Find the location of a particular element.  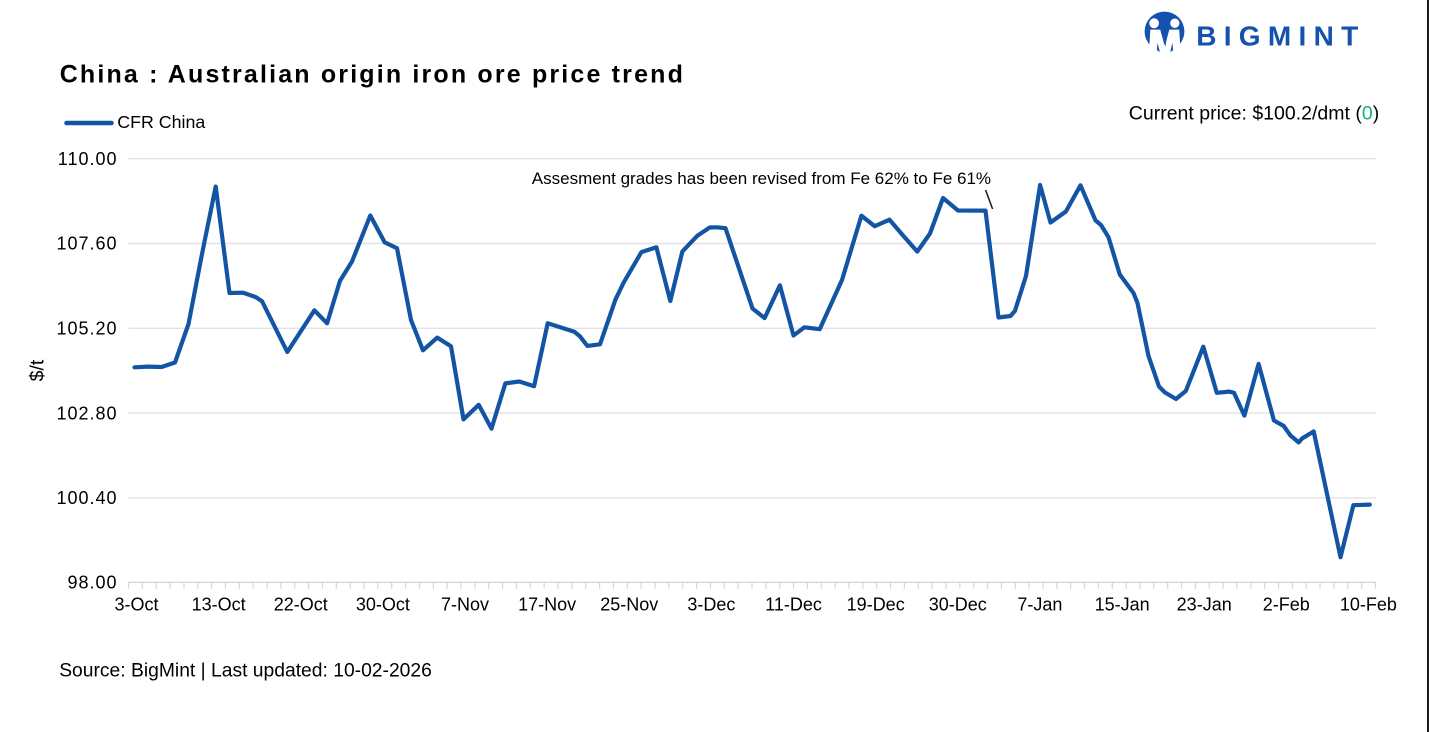

svg-text: $/t is located at coordinates (38, 370).